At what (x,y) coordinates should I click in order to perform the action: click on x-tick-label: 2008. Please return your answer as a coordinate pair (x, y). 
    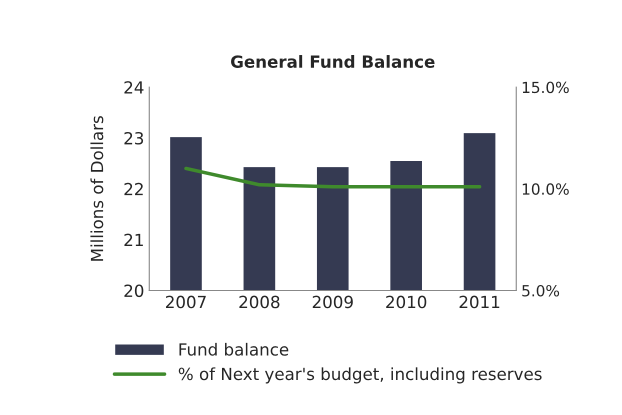
    Looking at the image, I should click on (259, 302).